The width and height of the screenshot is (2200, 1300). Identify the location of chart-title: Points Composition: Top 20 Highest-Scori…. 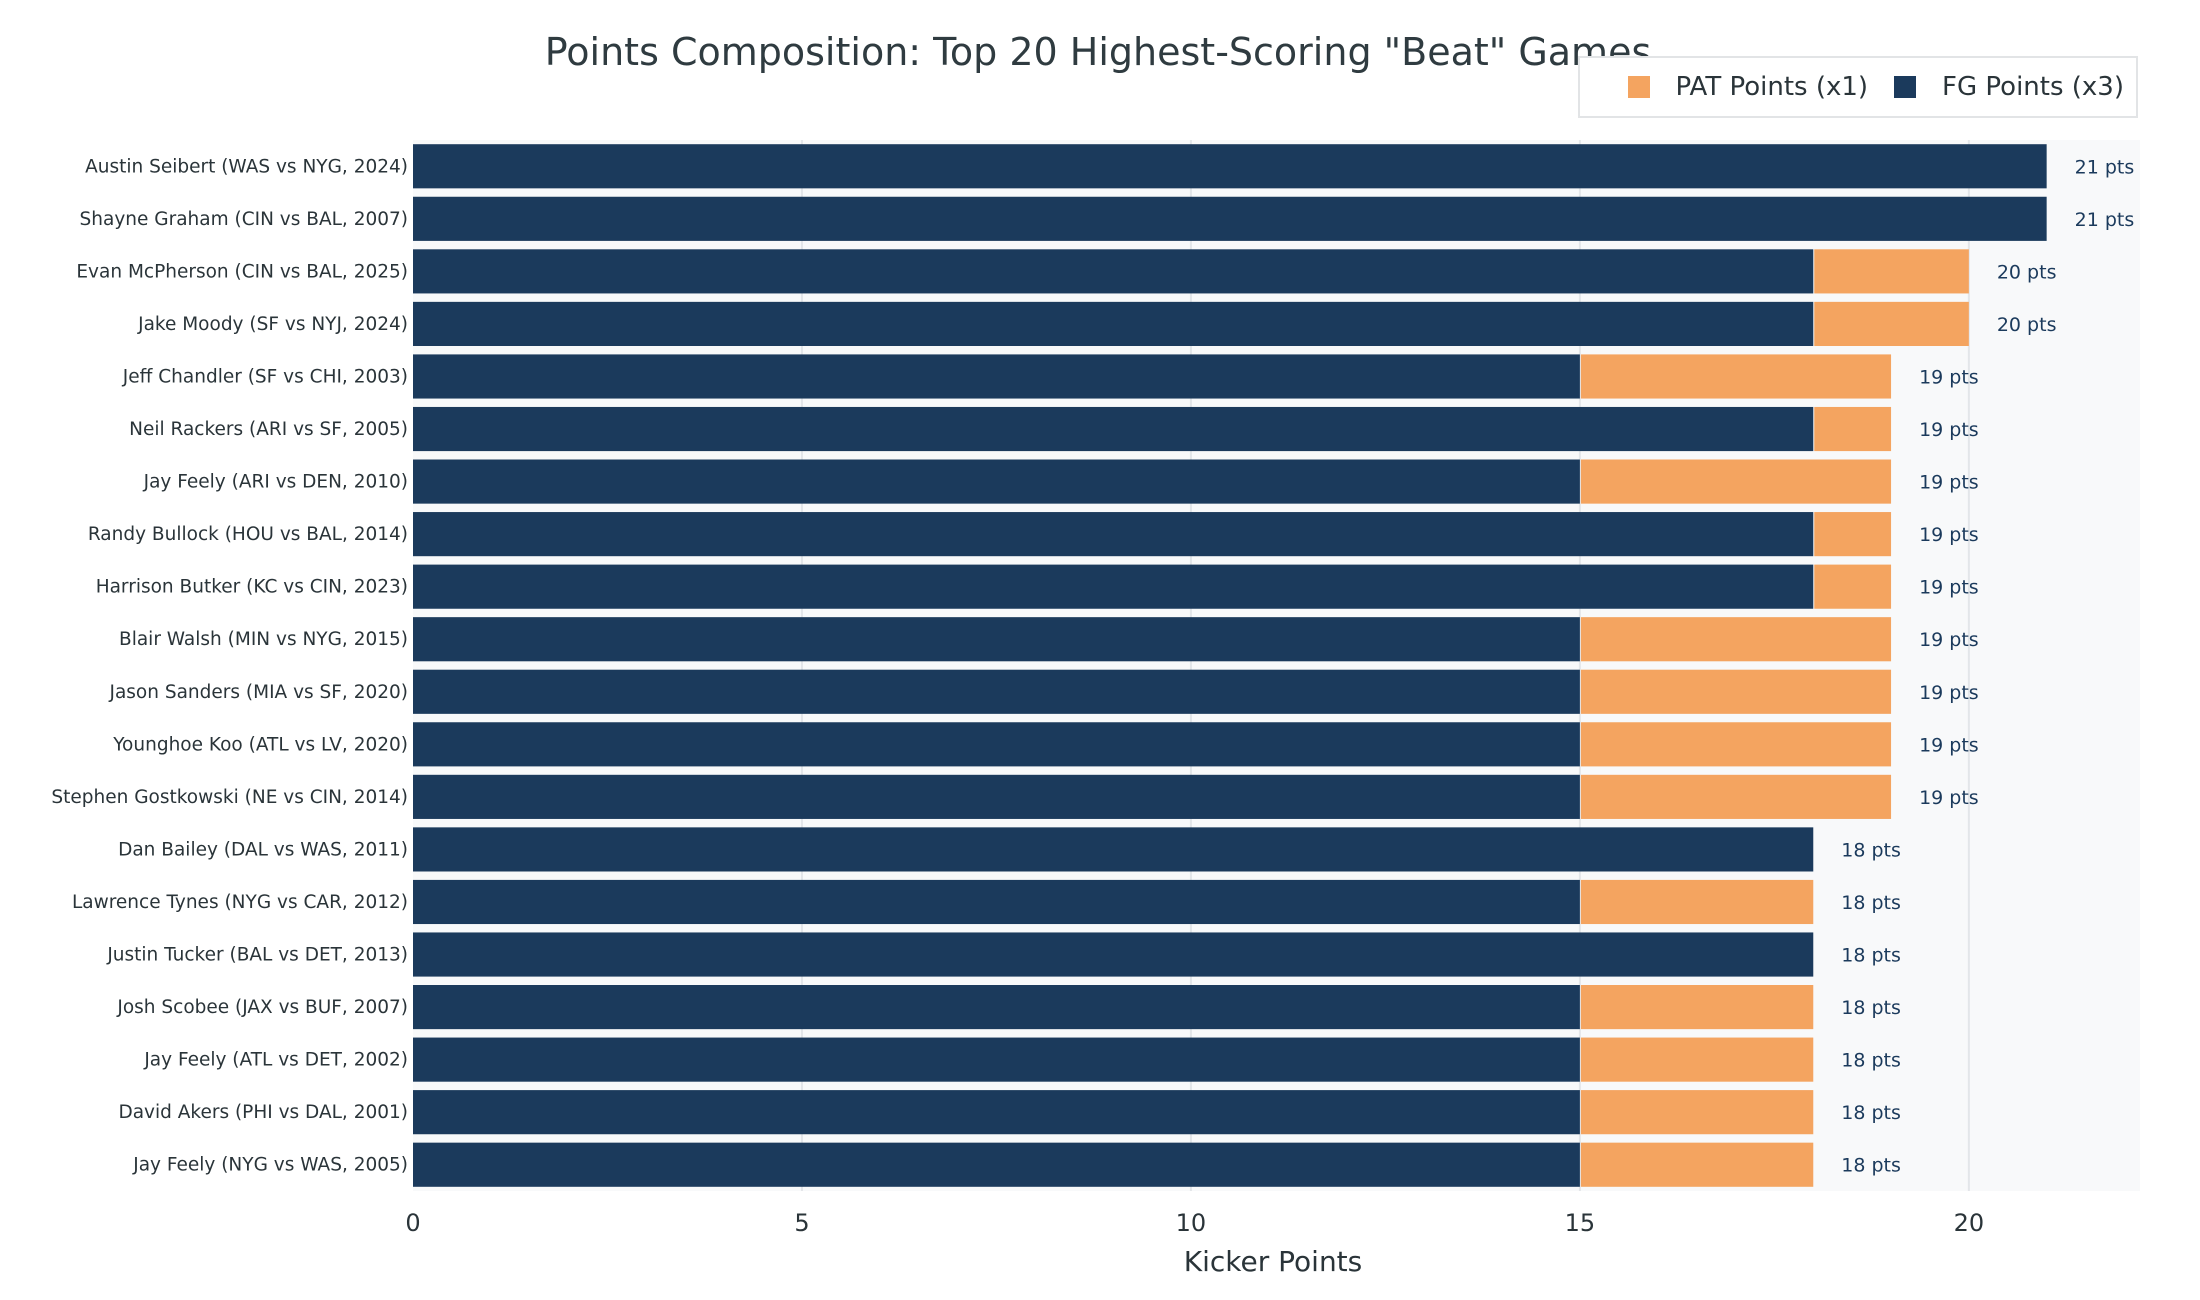
(1098, 52).